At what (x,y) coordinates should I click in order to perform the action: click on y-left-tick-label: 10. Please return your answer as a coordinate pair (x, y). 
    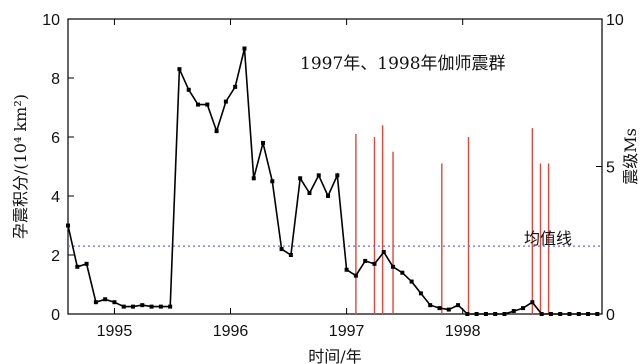
    Looking at the image, I should click on (51, 20).